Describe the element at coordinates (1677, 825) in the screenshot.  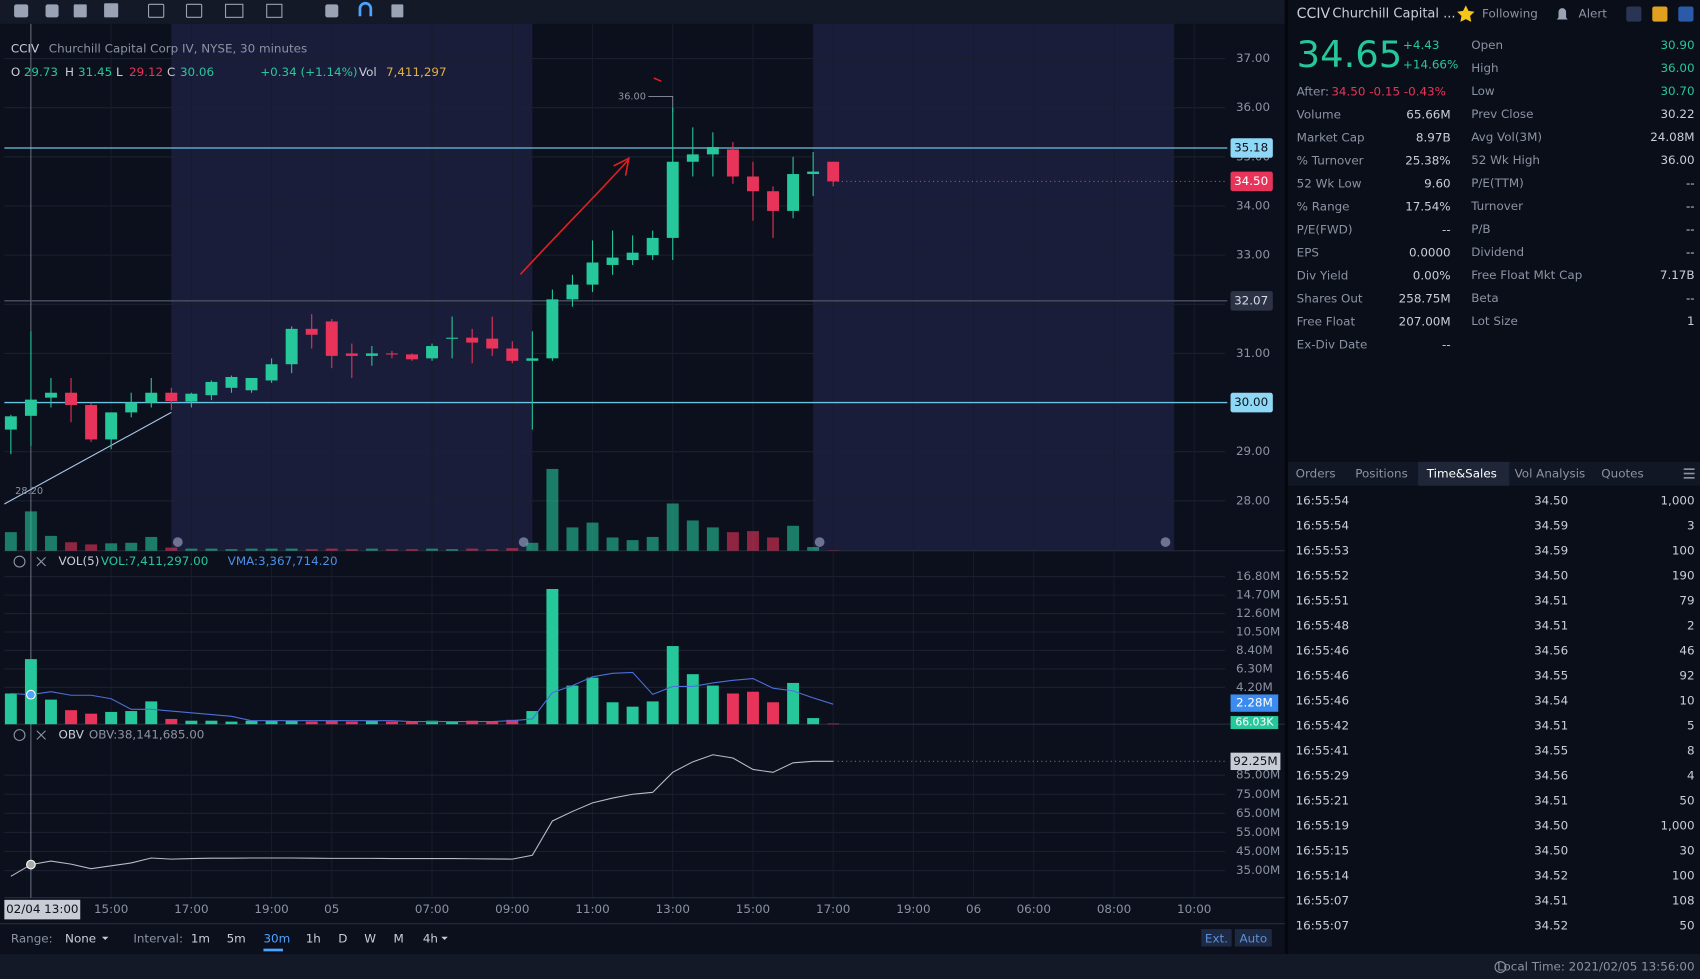
I see `trade-size: 1,000` at that location.